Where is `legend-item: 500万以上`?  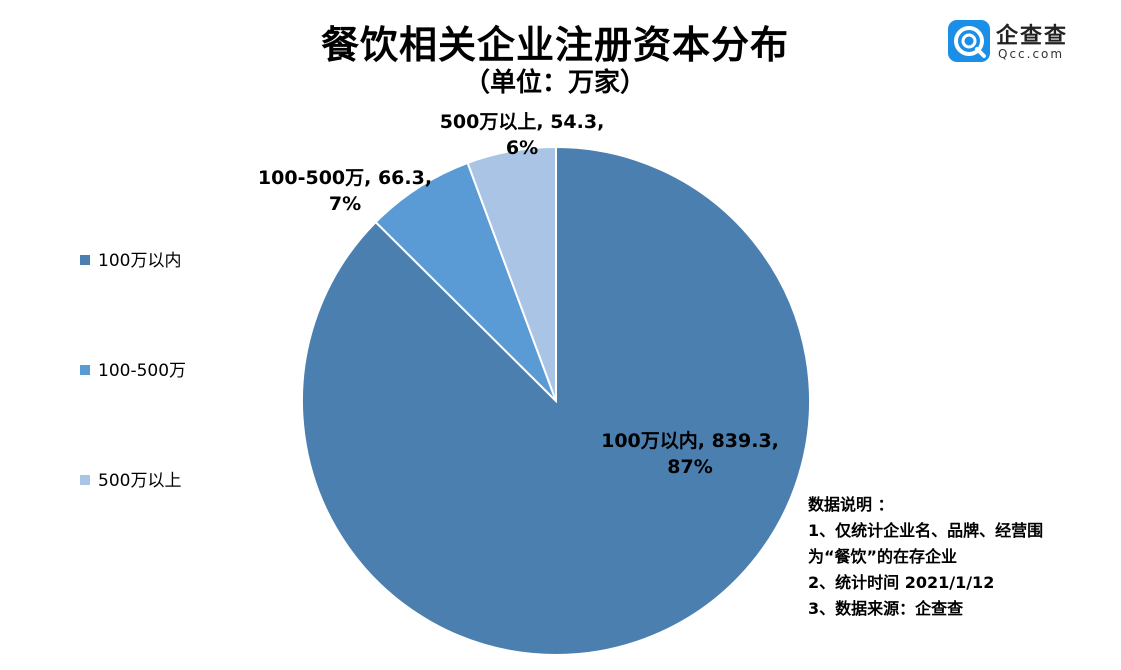
legend-item: 500万以上 is located at coordinates (130, 478).